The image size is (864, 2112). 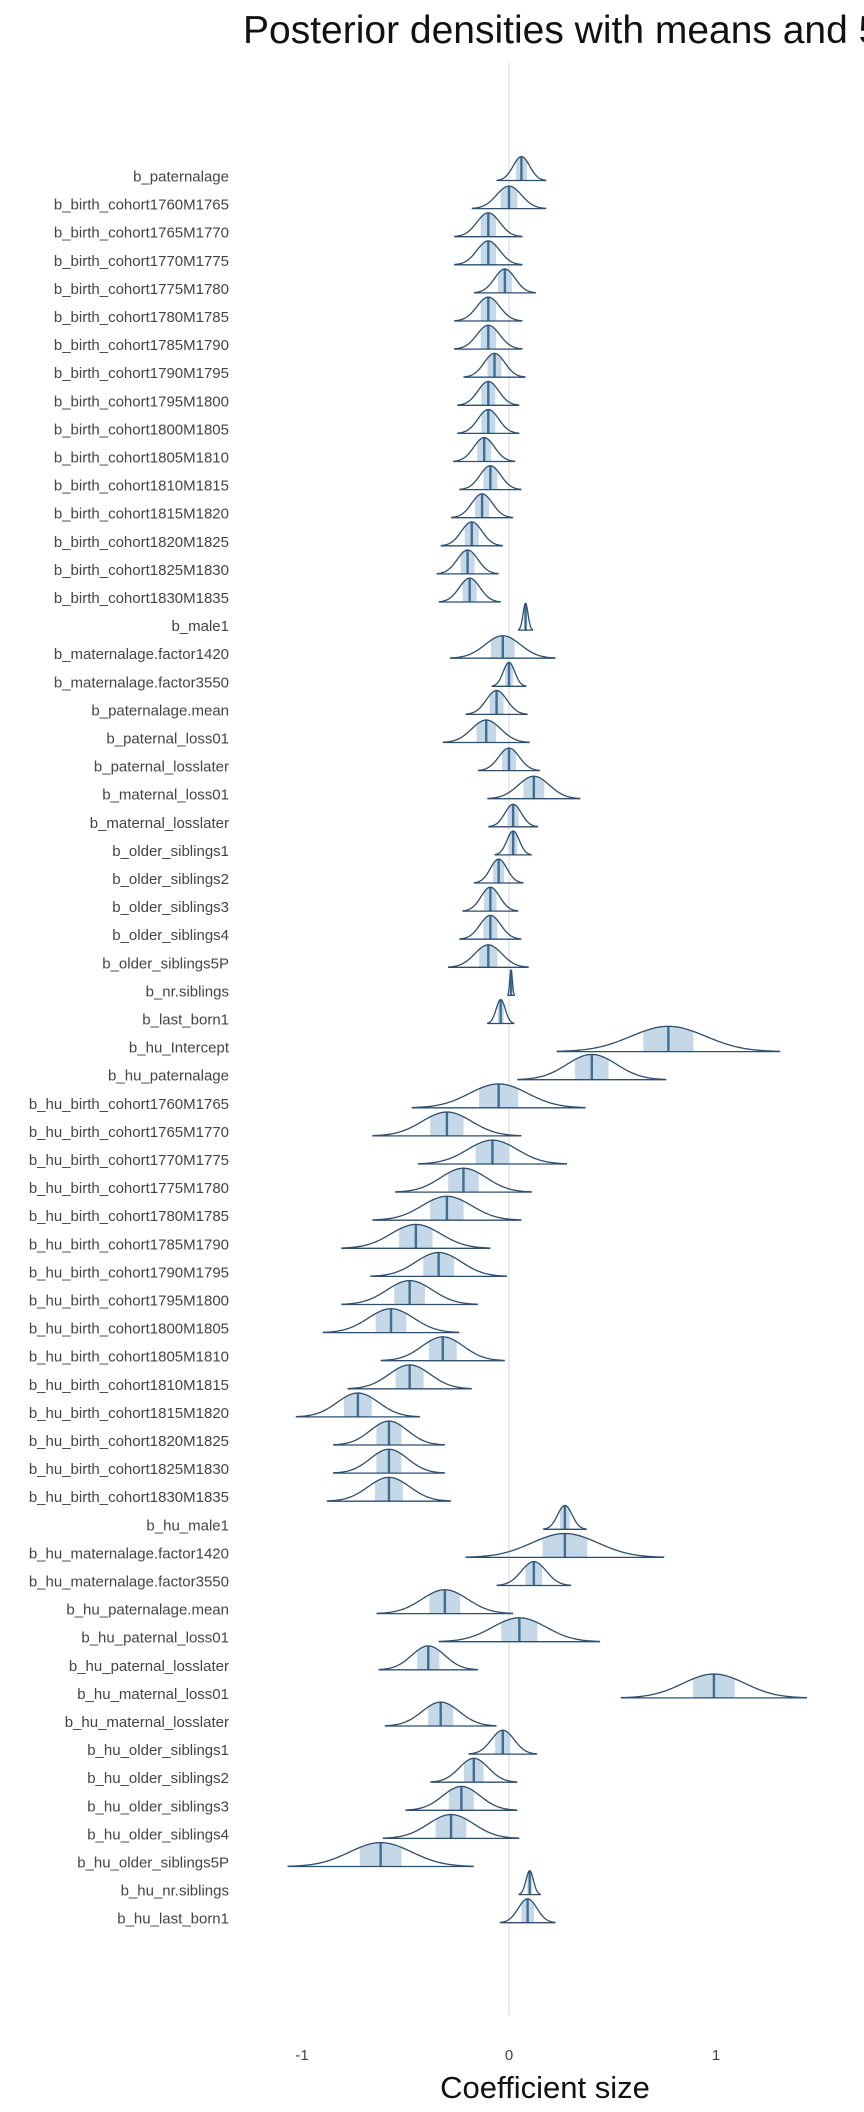 What do you see at coordinates (389, 1461) in the screenshot?
I see `ridge-density-b_hu_birth_cohort1825M1830` at bounding box center [389, 1461].